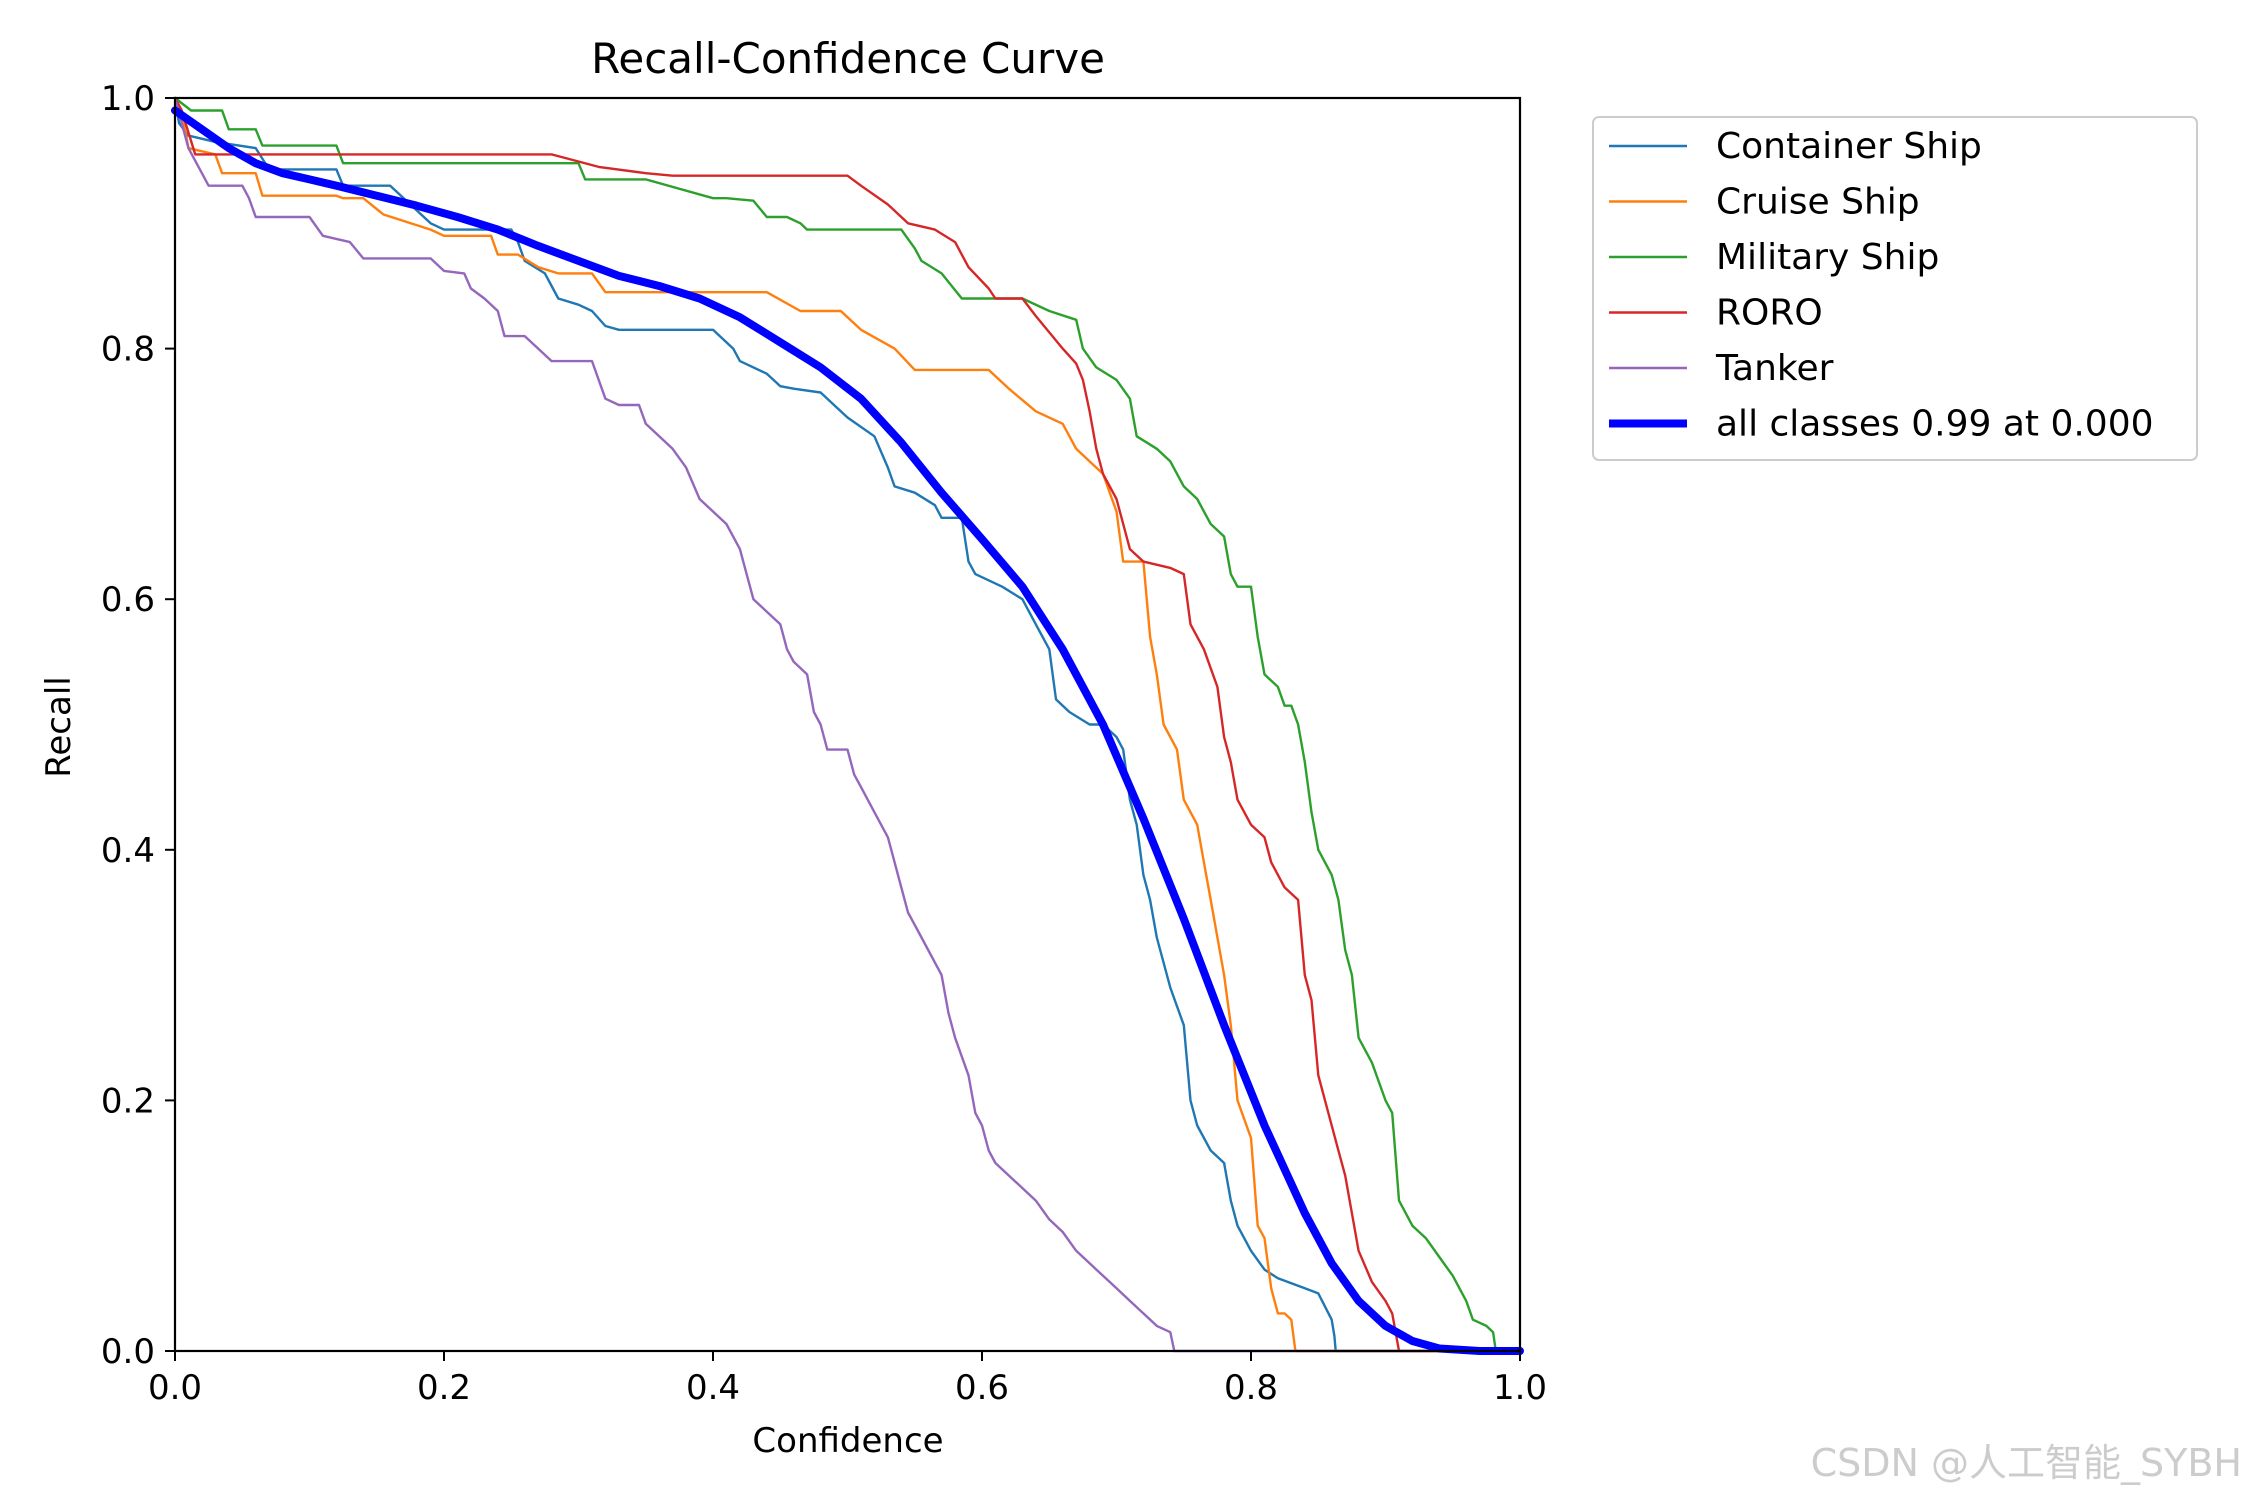 The image size is (2250, 1505). Describe the element at coordinates (128, 600) in the screenshot. I see `y-tick-label: 0.6` at that location.